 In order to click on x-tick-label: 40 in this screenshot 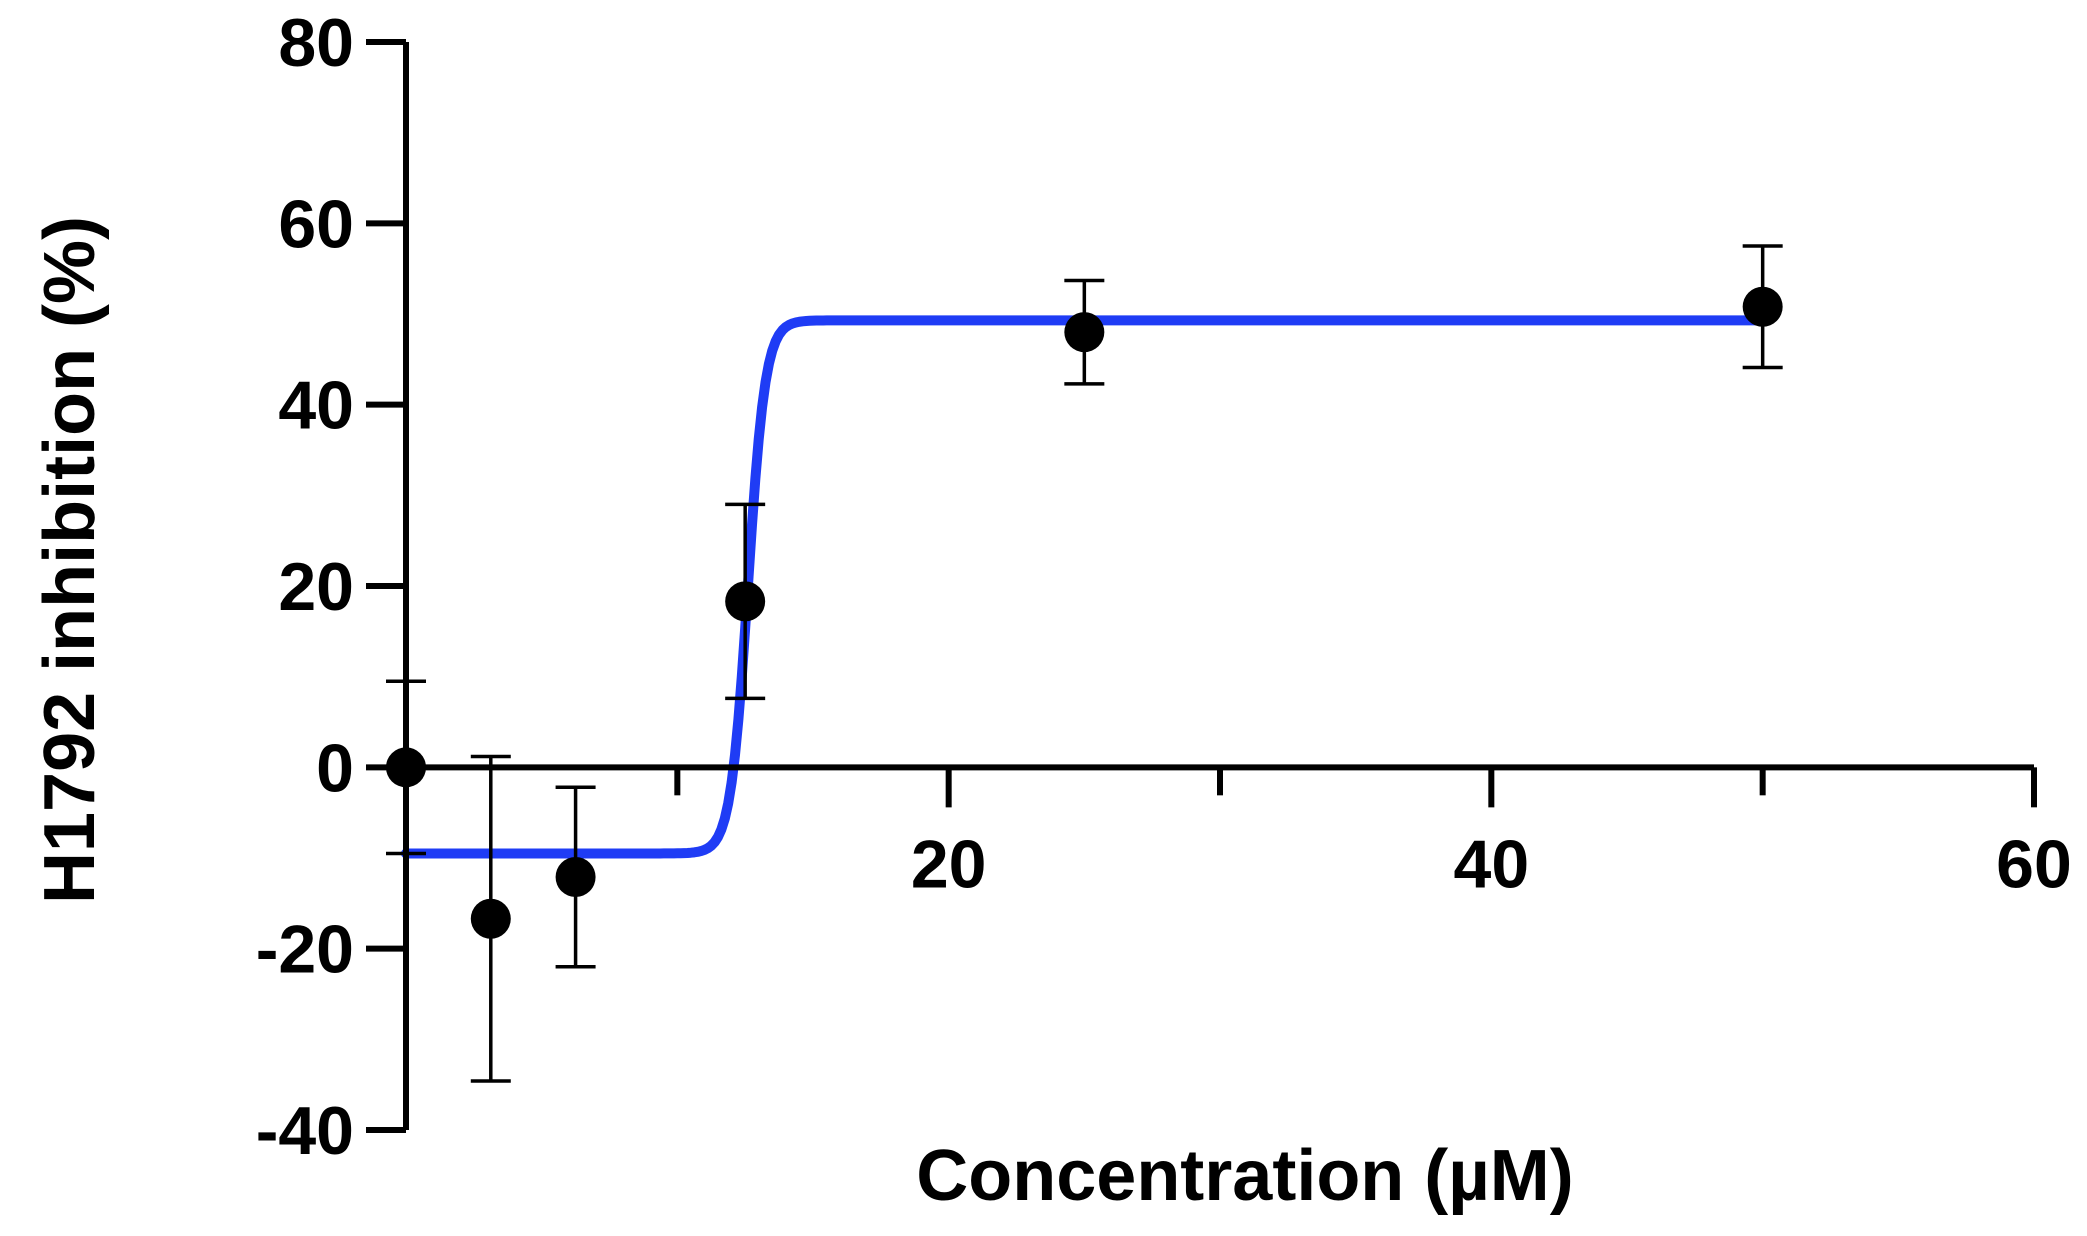, I will do `click(1492, 864)`.